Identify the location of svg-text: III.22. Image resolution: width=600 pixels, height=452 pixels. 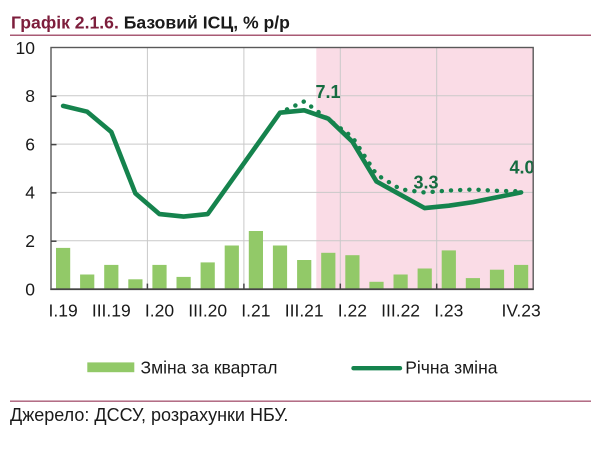
(400, 310).